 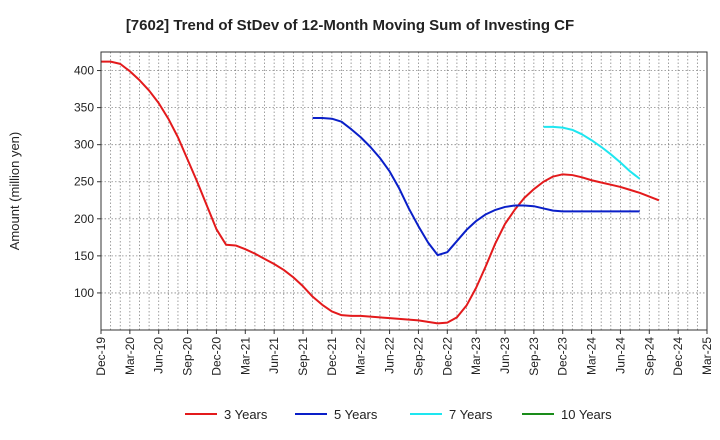 I want to click on x-tick-label: Sep-23, so click(x=534, y=356).